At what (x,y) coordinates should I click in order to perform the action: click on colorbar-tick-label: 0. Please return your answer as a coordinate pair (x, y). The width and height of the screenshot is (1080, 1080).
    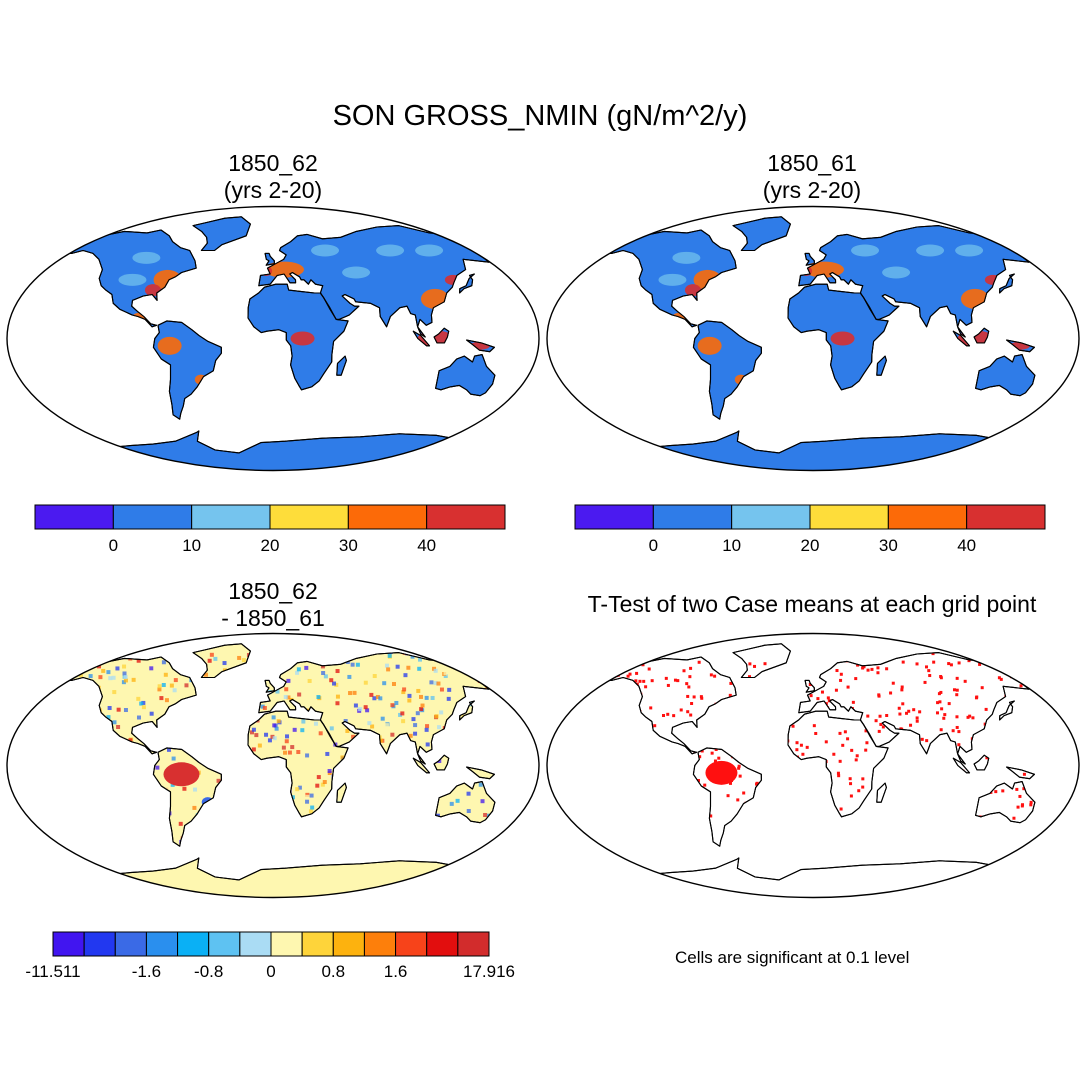
    Looking at the image, I should click on (653, 545).